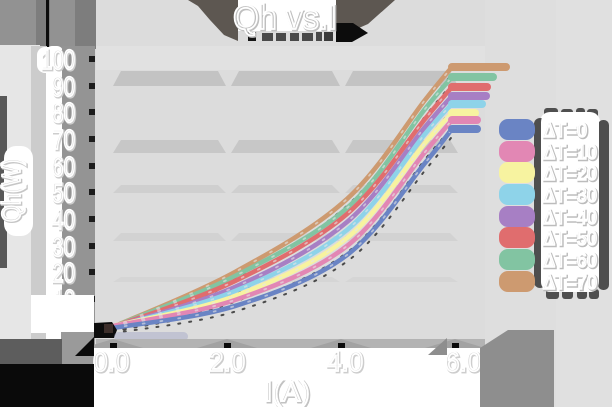 The height and width of the screenshot is (407, 612). I want to click on svg-text: 70, so click(63, 139).